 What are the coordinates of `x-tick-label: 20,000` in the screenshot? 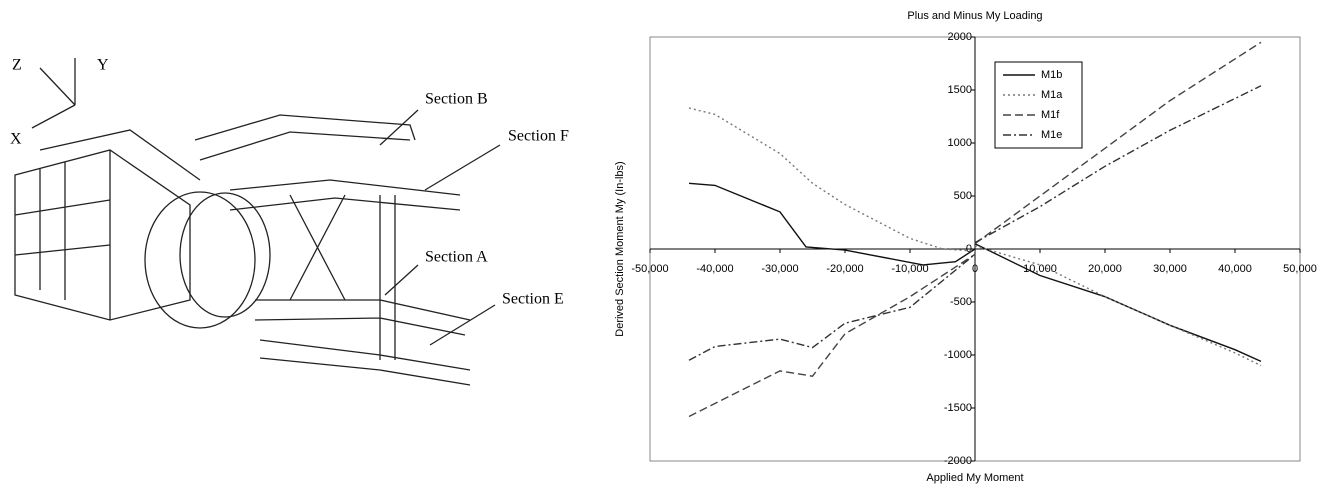 It's located at (1105, 269).